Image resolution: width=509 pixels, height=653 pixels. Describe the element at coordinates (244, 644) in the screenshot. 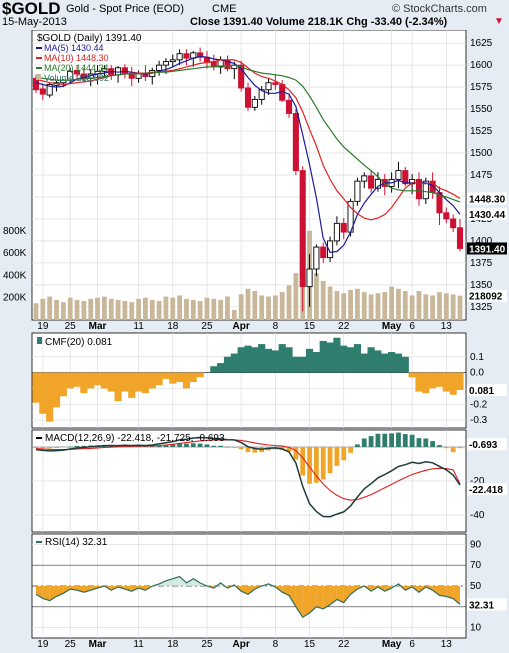

I see `date-axis-bottom: 19 25 Mar 11 18 25 Apr 8 15 22 May 6 13` at that location.